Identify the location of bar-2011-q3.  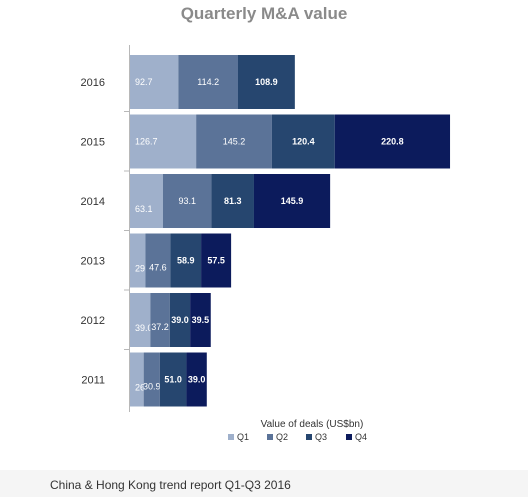
(173, 379).